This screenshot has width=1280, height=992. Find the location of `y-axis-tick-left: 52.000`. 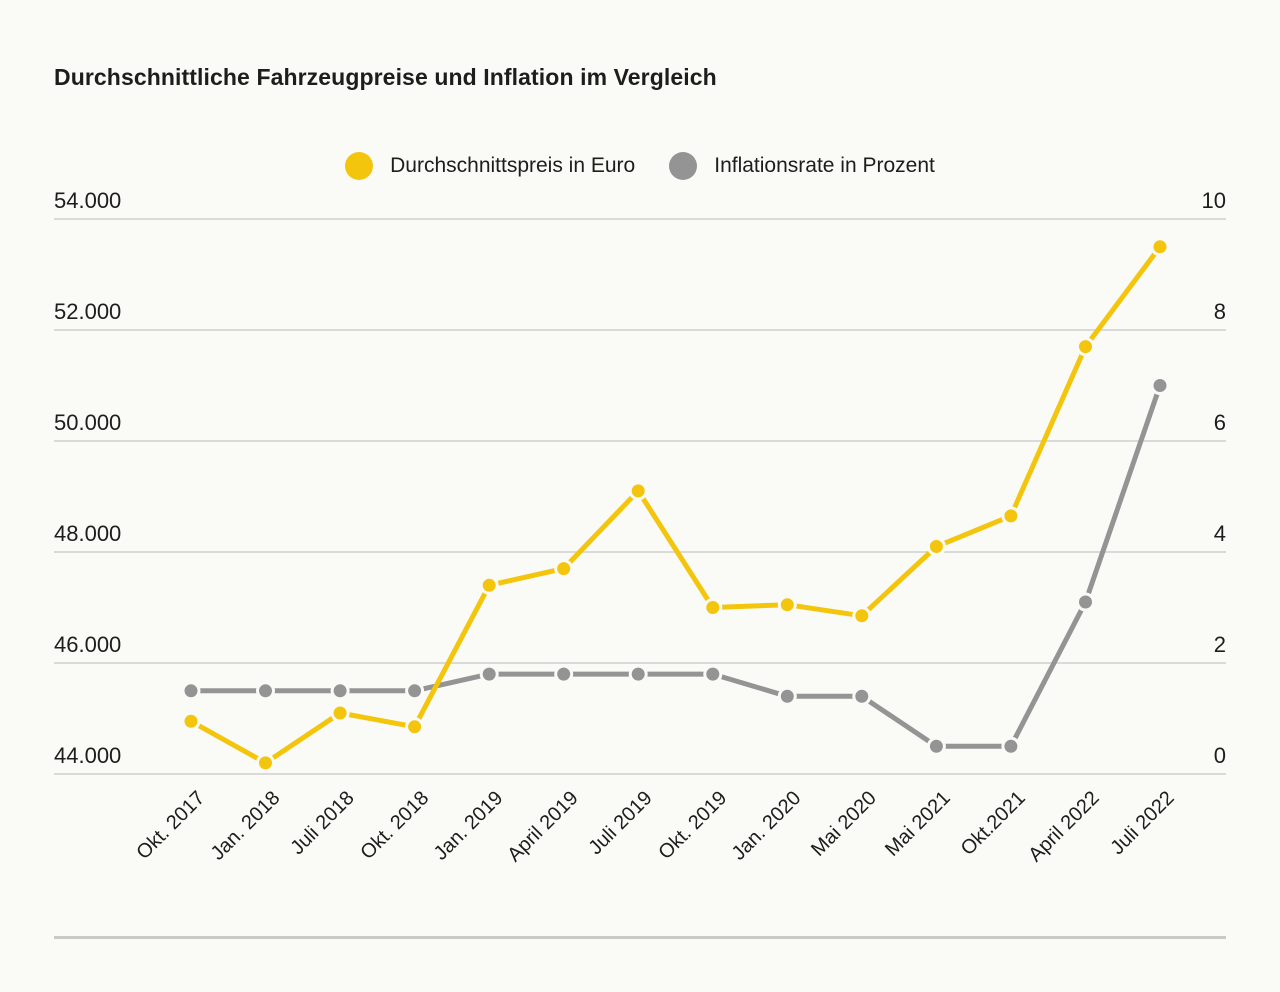

y-axis-tick-left: 52.000 is located at coordinates (88, 311).